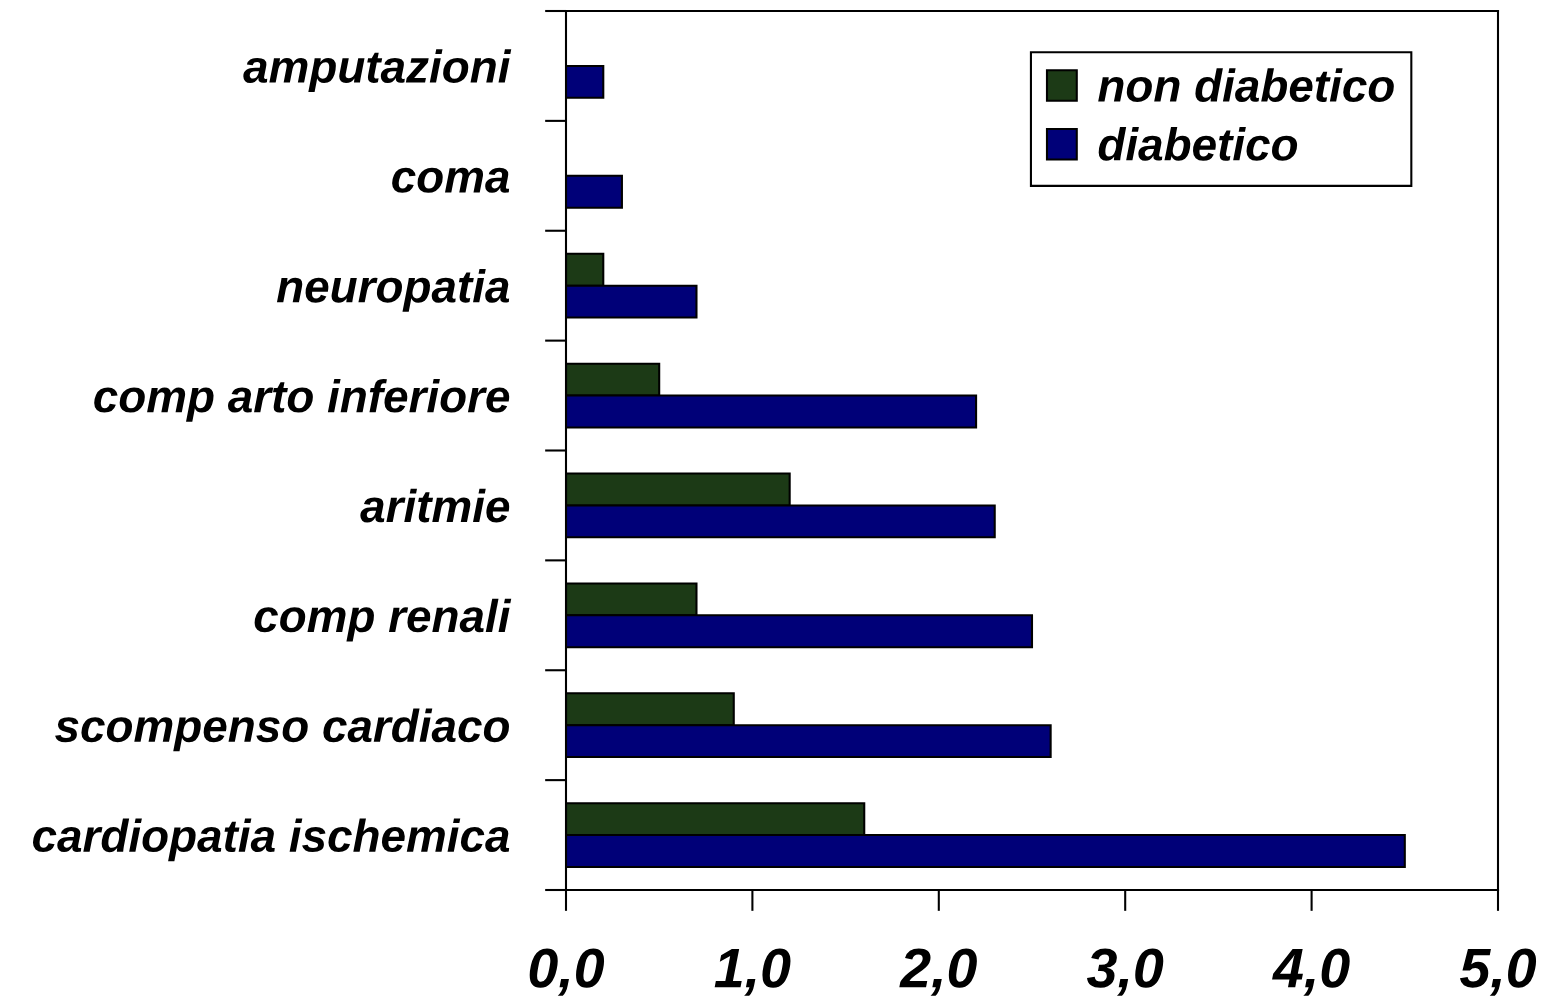 The width and height of the screenshot is (1544, 1002). What do you see at coordinates (1498, 972) in the screenshot?
I see `x-tick-label: 5,0` at bounding box center [1498, 972].